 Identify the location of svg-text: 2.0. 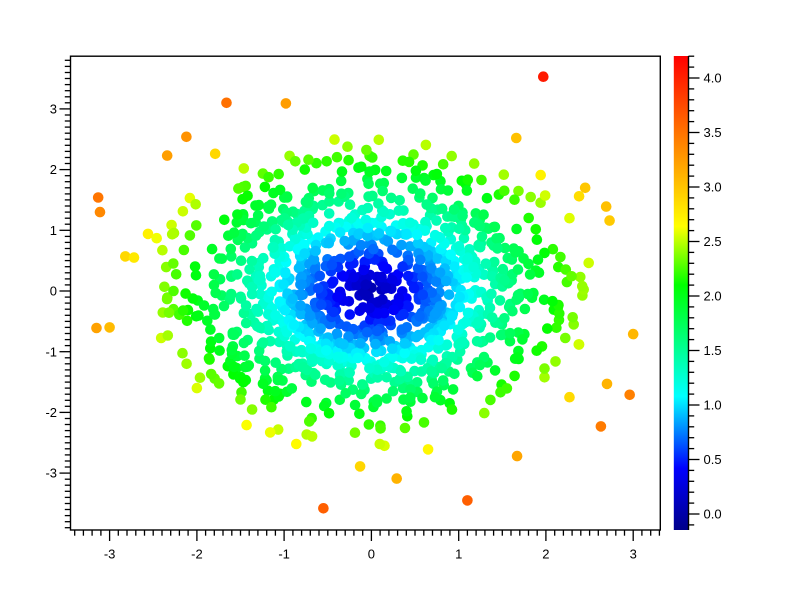
(713, 296).